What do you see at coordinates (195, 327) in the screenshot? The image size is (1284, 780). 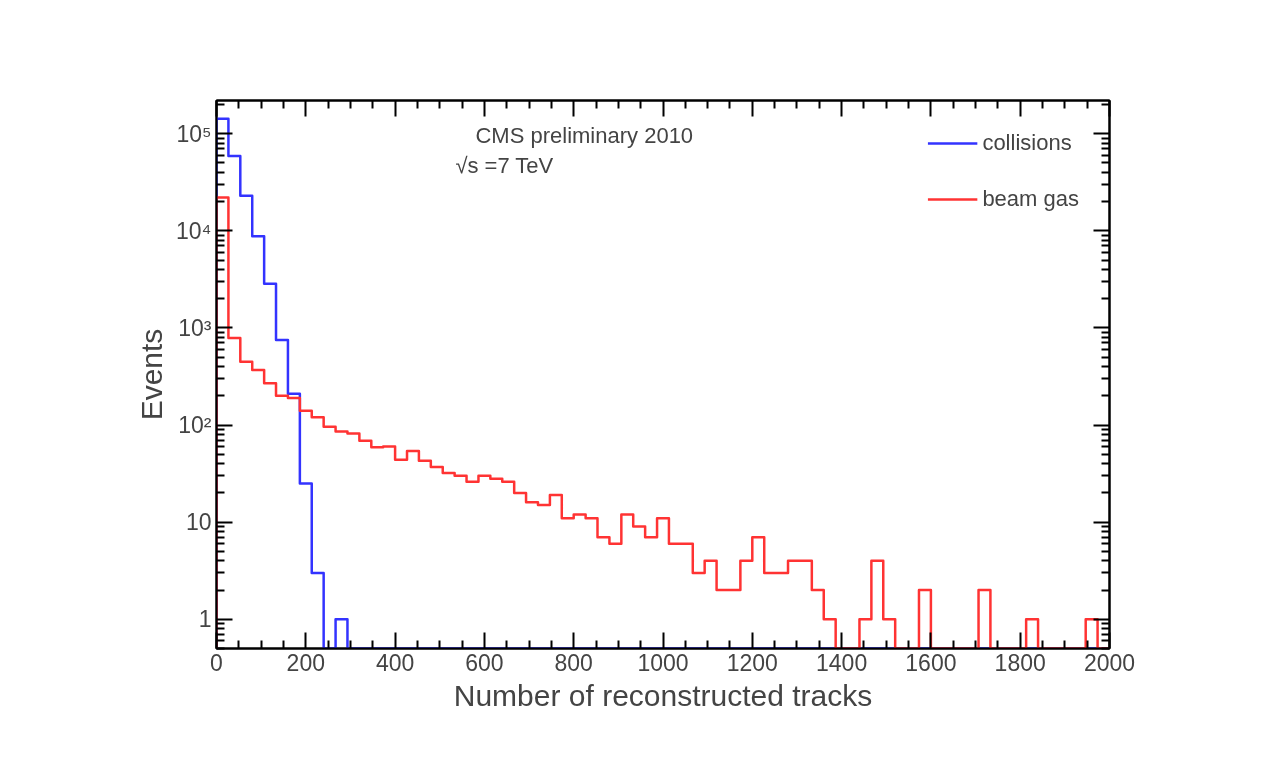 I see `y-tick-label: 10³` at bounding box center [195, 327].